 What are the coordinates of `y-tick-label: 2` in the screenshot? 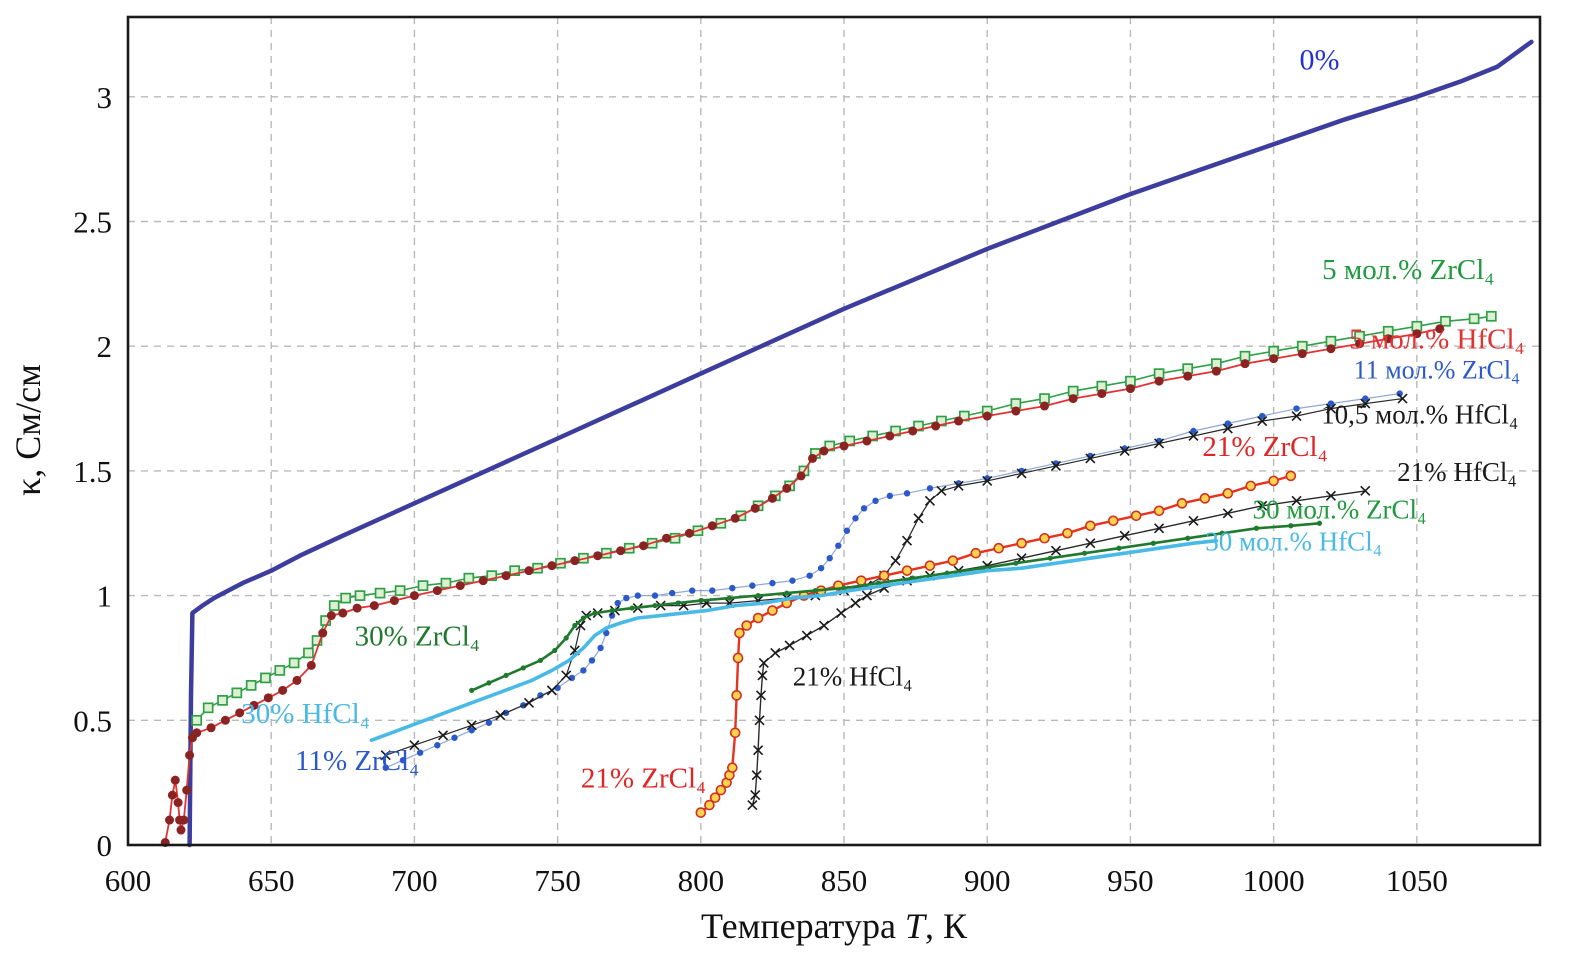 It's located at (105, 346).